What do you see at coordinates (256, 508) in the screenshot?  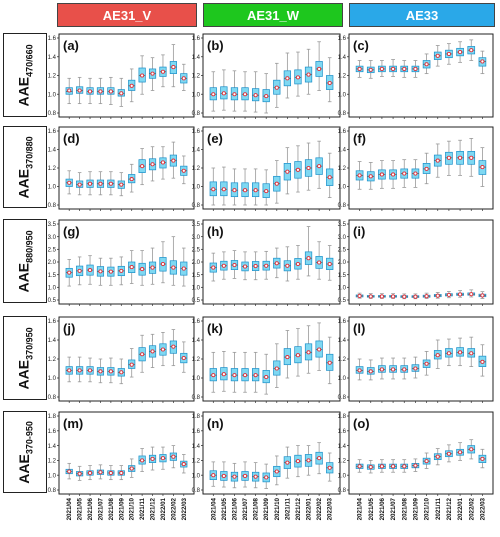 I see `x-tick-label: 2021/08` at bounding box center [256, 508].